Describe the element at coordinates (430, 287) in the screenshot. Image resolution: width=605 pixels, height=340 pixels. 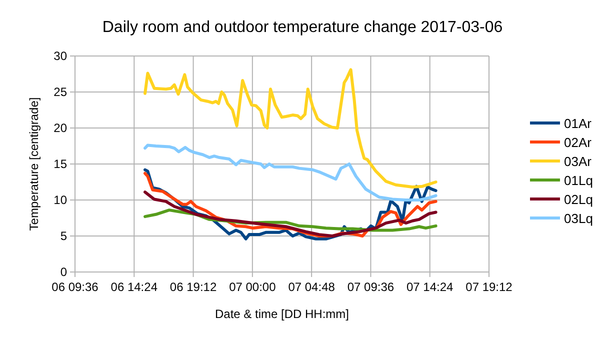
I see `x-tick-label: 07 14:24` at that location.